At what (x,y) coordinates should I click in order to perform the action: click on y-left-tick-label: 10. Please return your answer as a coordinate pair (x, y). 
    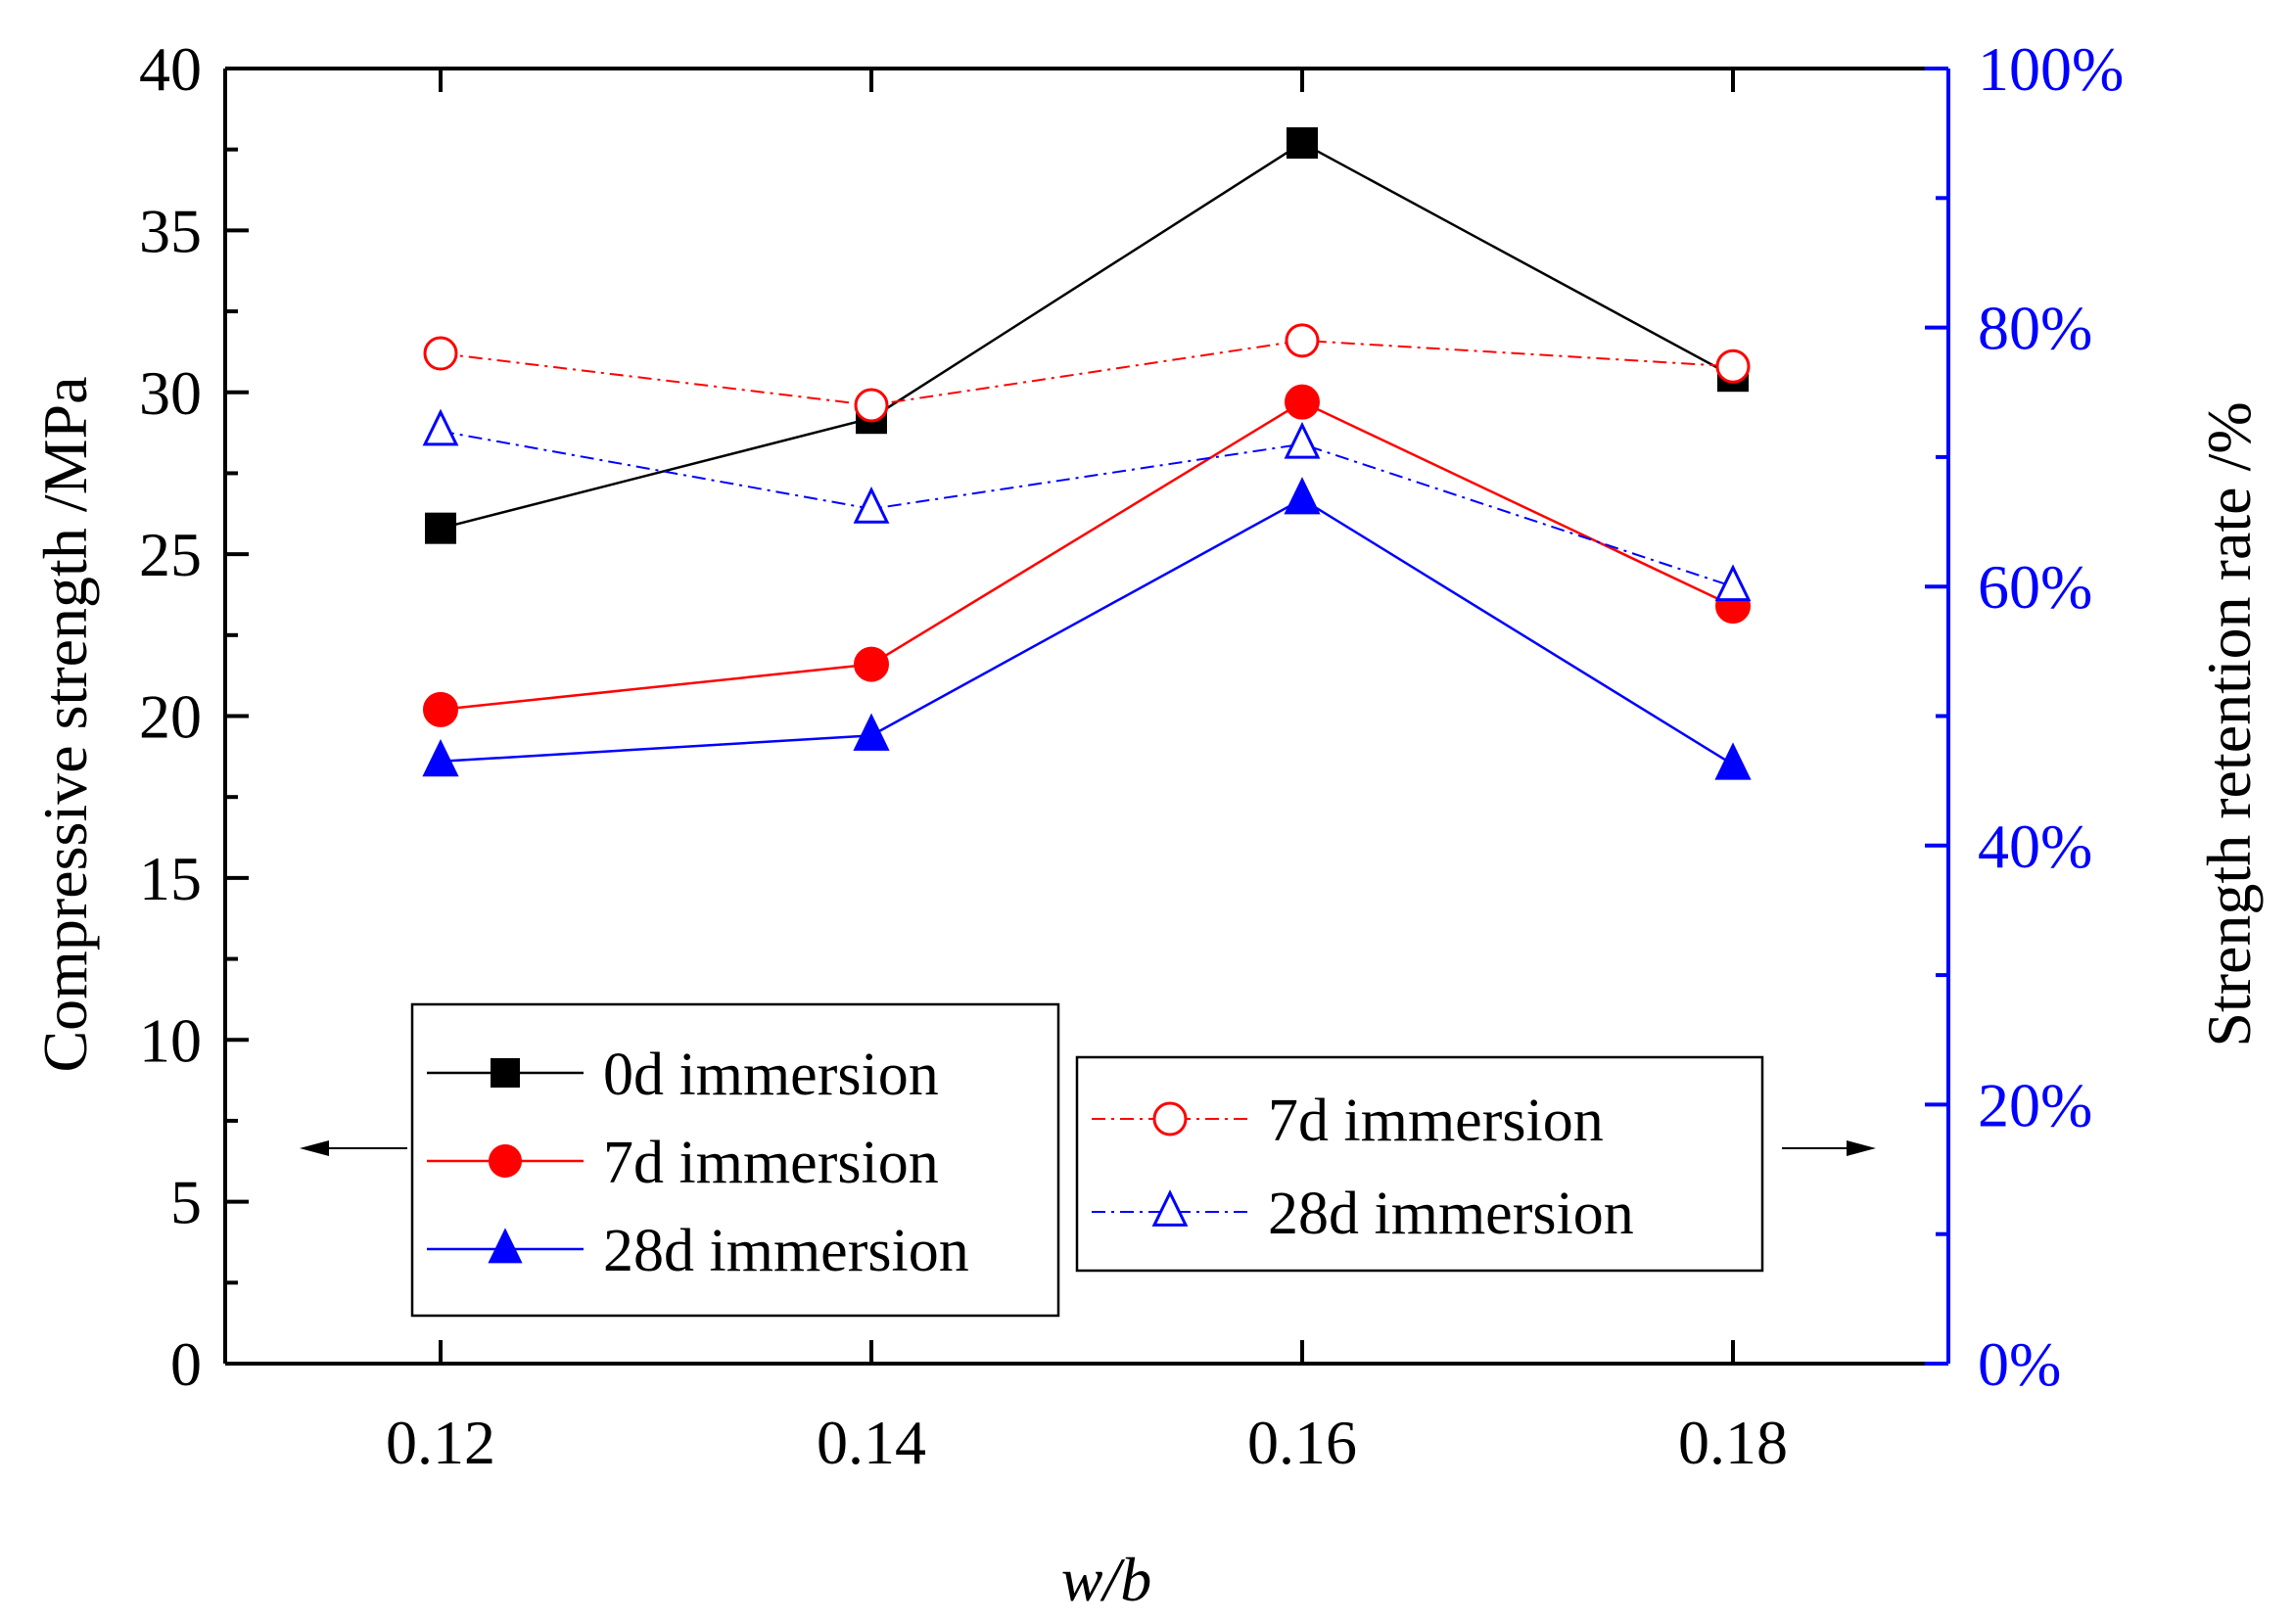
    Looking at the image, I should click on (170, 1040).